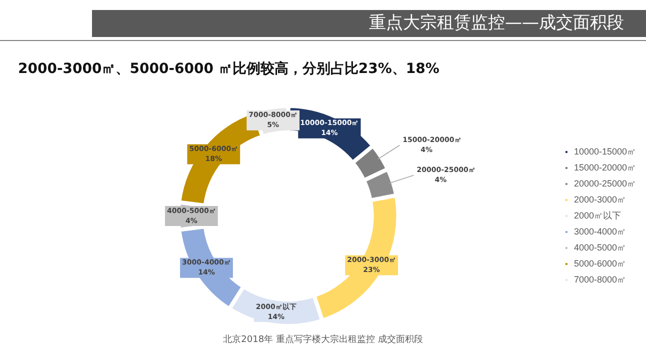 This screenshot has width=646, height=359. What do you see at coordinates (600, 279) in the screenshot?
I see `legend-label: 7000-8000㎡` at bounding box center [600, 279].